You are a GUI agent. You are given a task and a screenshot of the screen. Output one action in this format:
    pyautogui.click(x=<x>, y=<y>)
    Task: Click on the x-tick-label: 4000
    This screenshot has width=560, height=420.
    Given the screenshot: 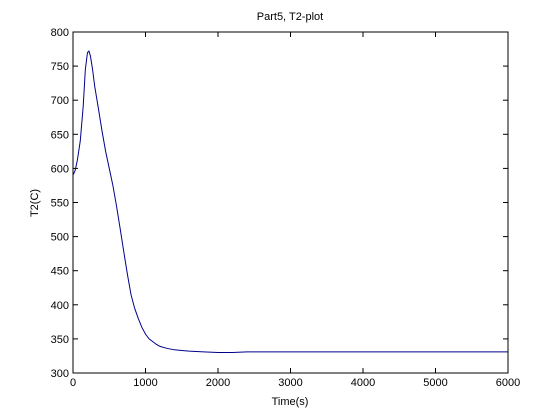 What is the action you would take?
    pyautogui.click(x=363, y=383)
    